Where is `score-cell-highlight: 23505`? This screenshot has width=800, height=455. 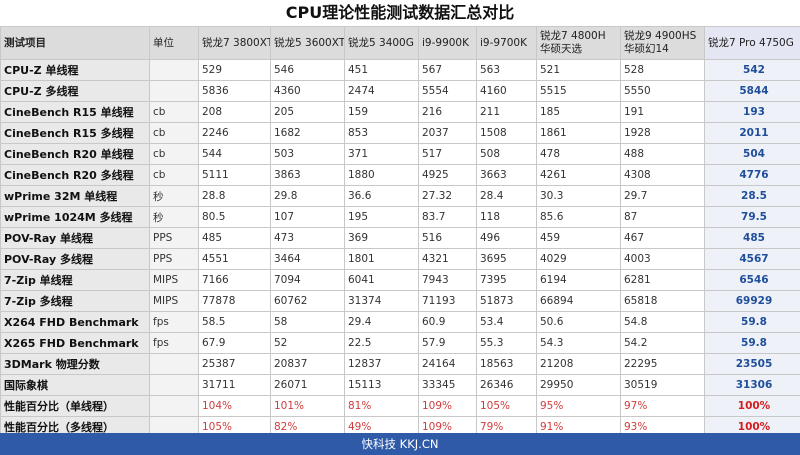
score-cell-highlight: 23505 is located at coordinates (752, 364).